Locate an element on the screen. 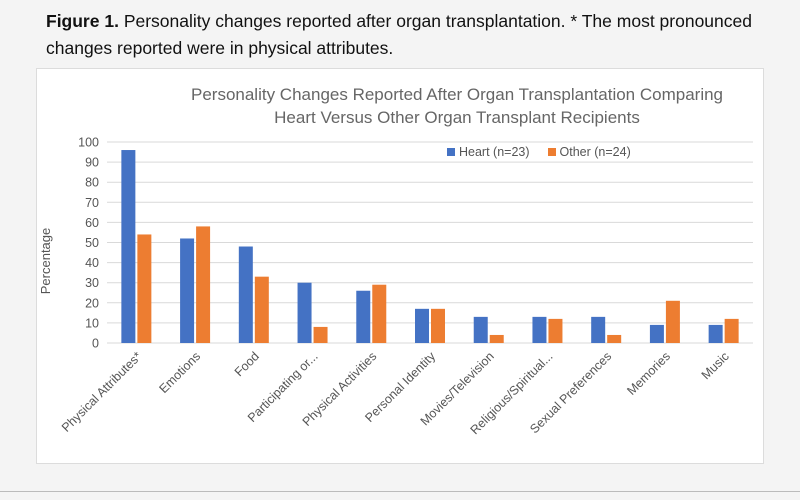 This screenshot has height=500, width=800. y-tick-label: 40 is located at coordinates (92, 263).